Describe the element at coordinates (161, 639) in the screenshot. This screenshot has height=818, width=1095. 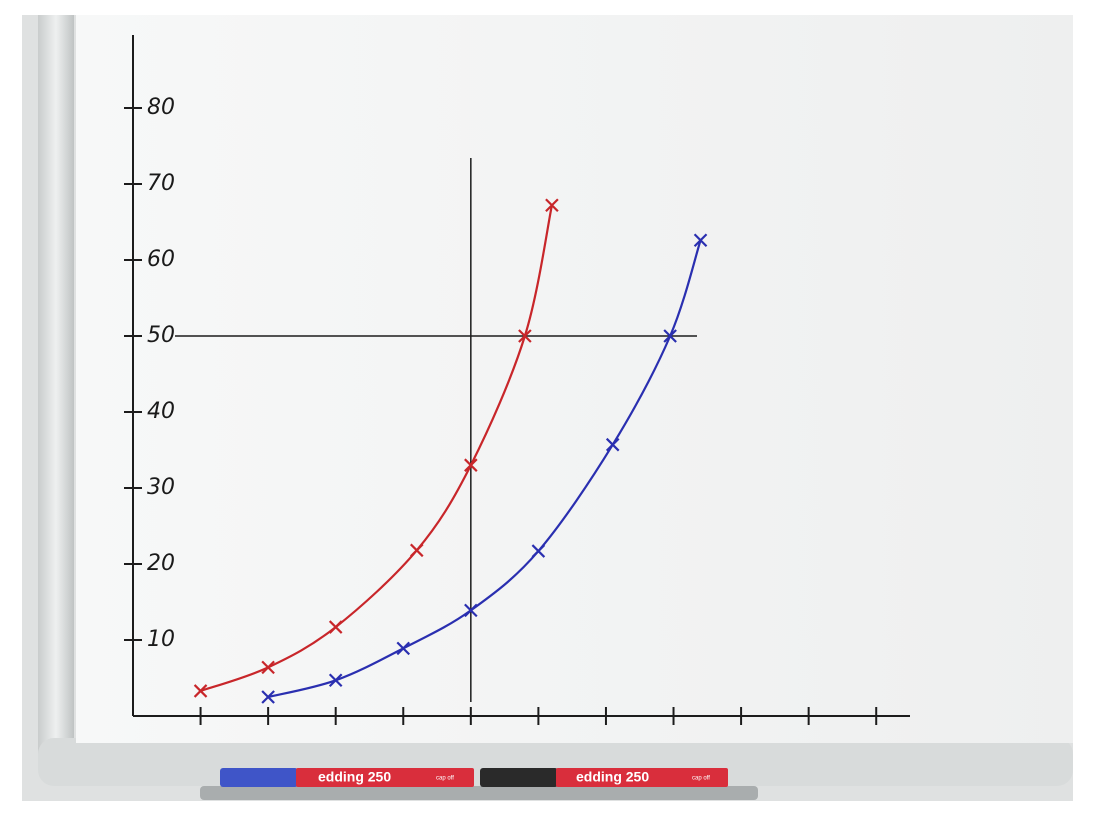
I see `y-tick-label: 10` at that location.